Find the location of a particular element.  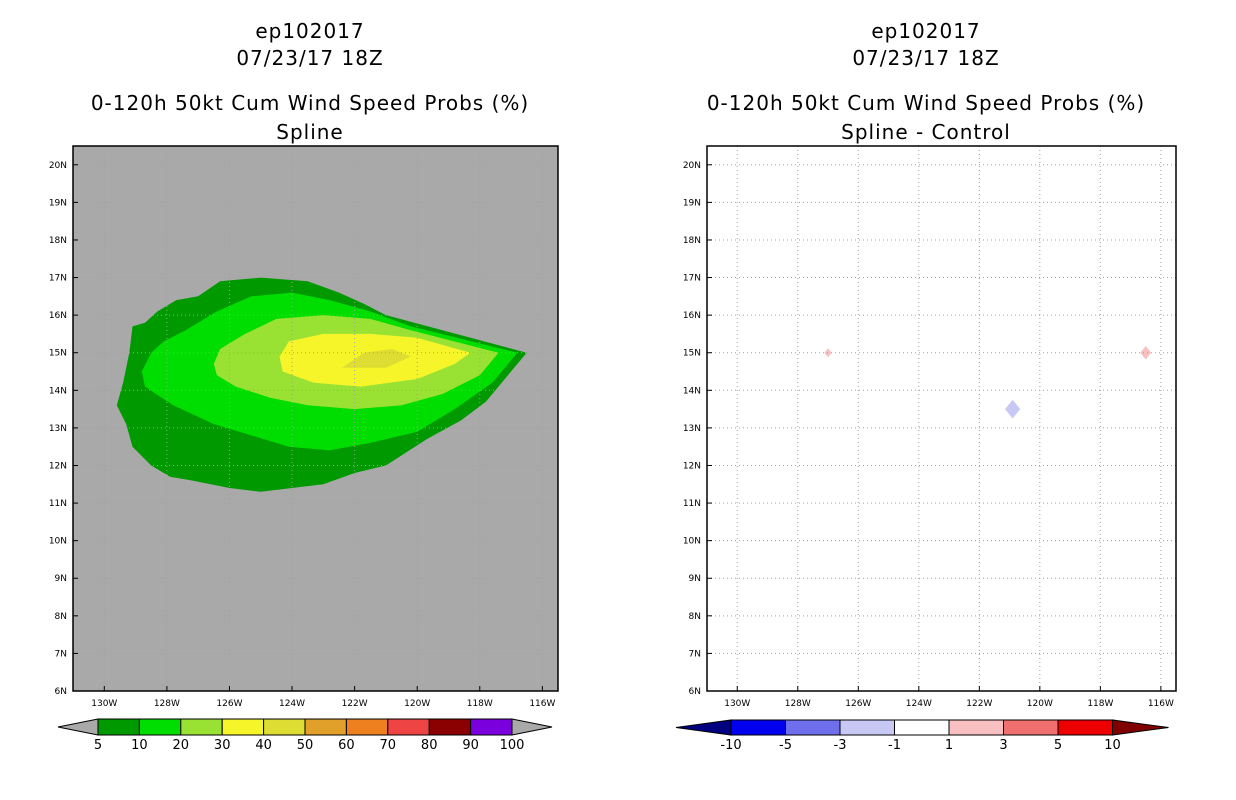

right-y-tick-label: 20N is located at coordinates (692, 166).